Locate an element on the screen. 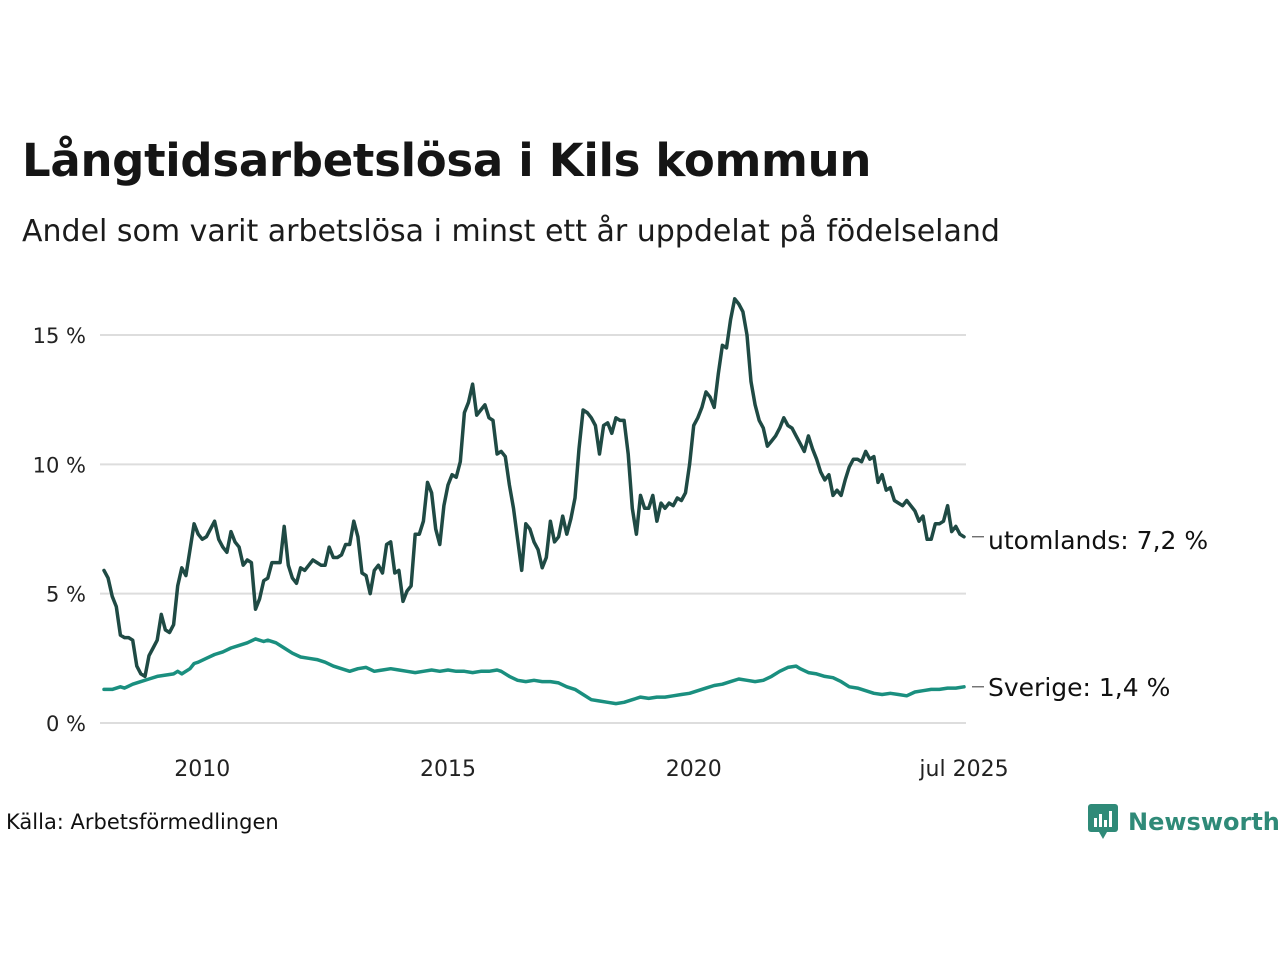 The height and width of the screenshot is (960, 1280). x-tick-label: 2020 is located at coordinates (694, 769).